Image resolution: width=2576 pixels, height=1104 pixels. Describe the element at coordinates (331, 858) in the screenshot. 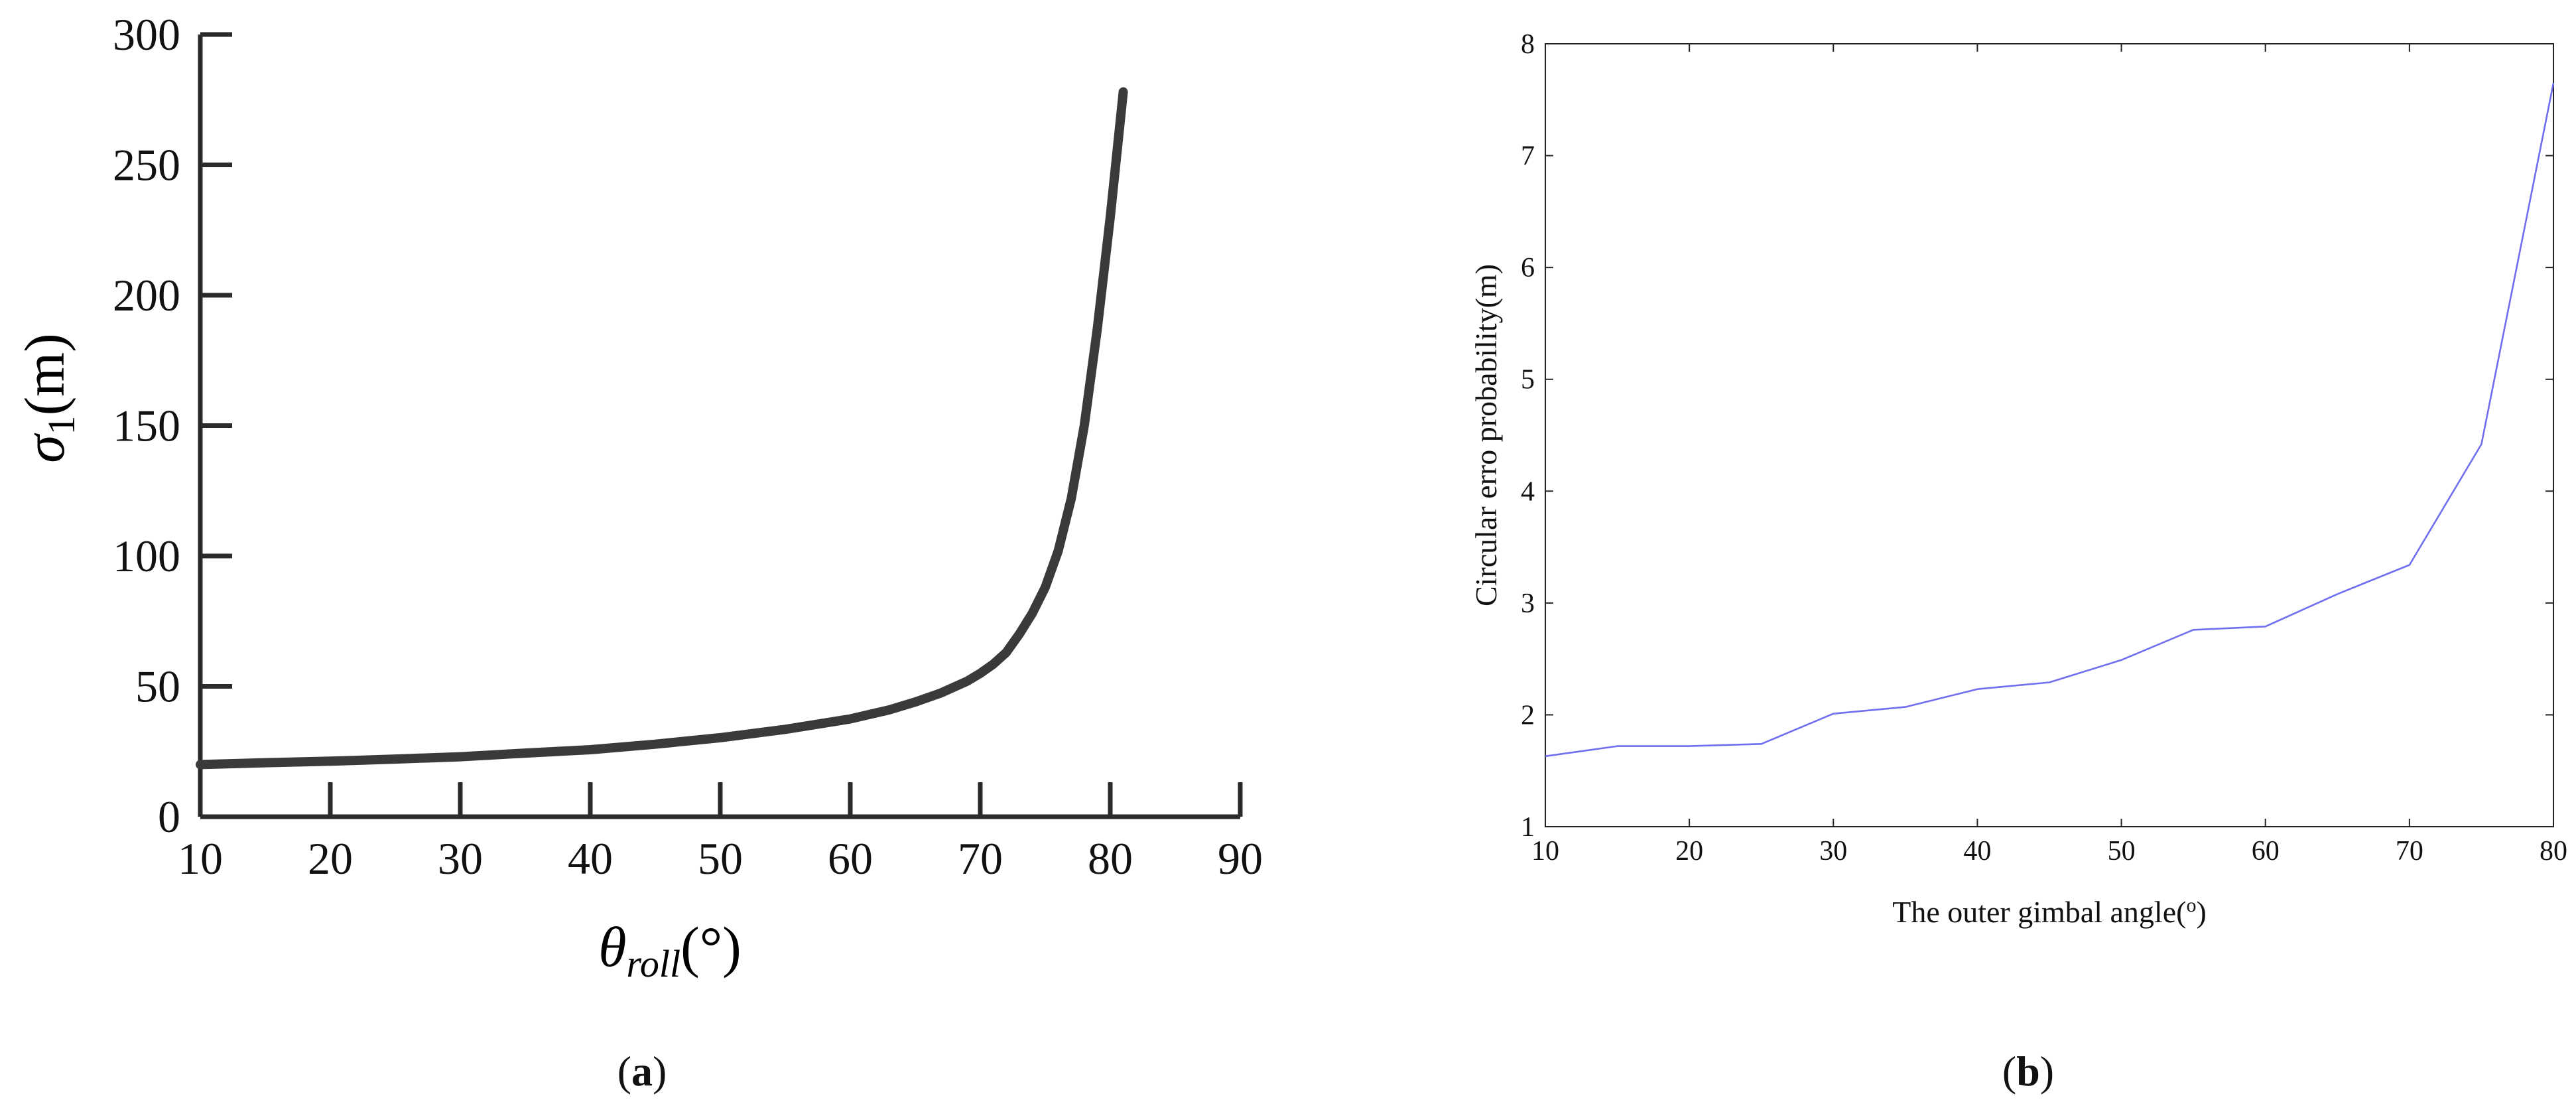

I see `panel-a-xtick-label: 20` at that location.